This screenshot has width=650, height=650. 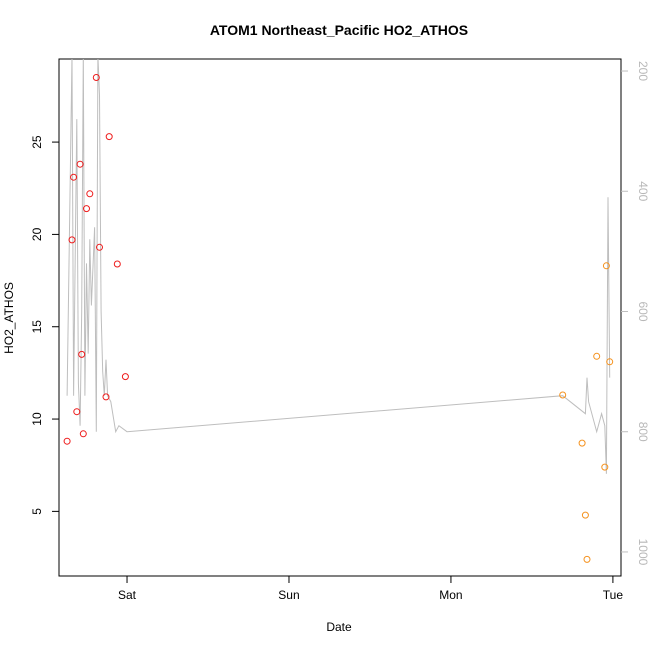 I want to click on x-axis: Sat Sun Mon Tue, so click(x=370, y=589).